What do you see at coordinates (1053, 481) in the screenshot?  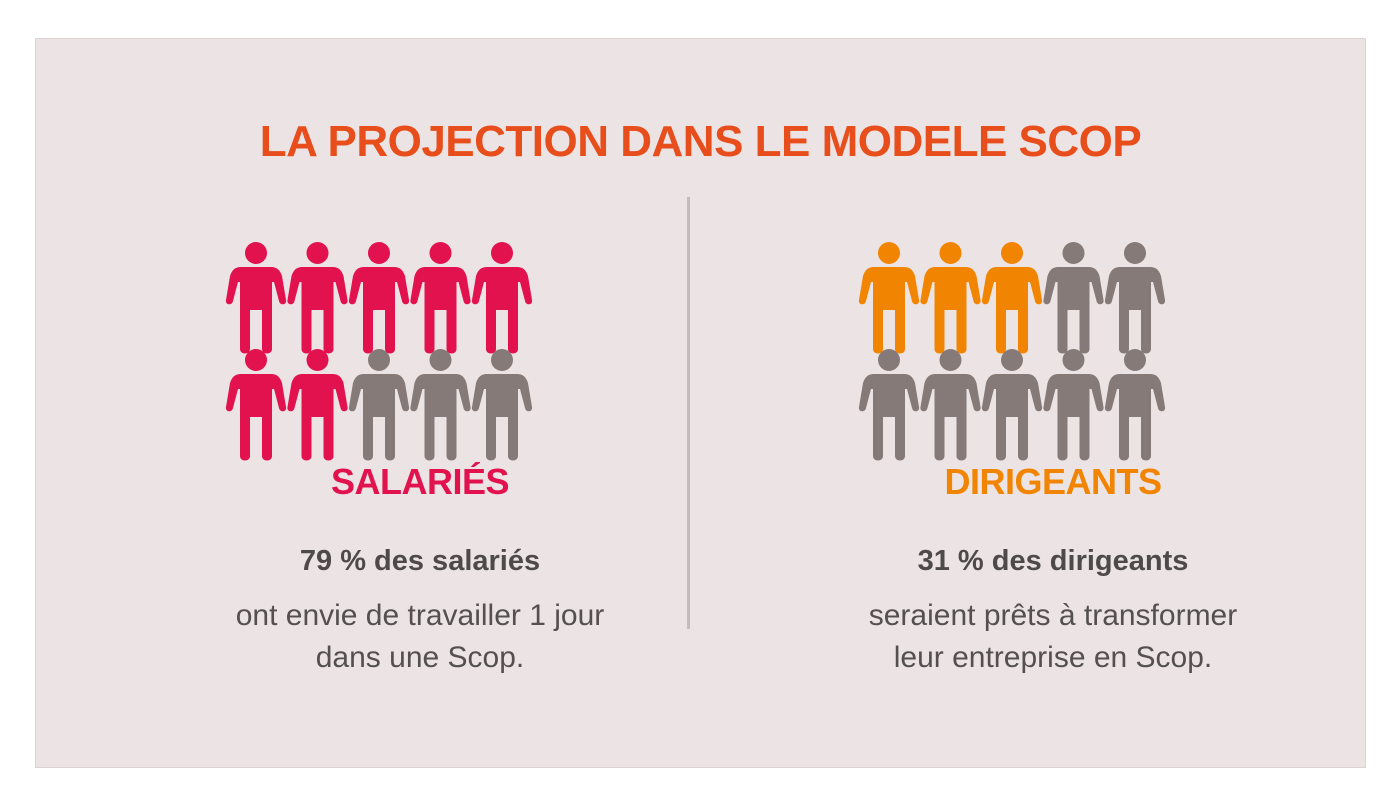 I see `dirigeants-label: DIRIGEANTS` at bounding box center [1053, 481].